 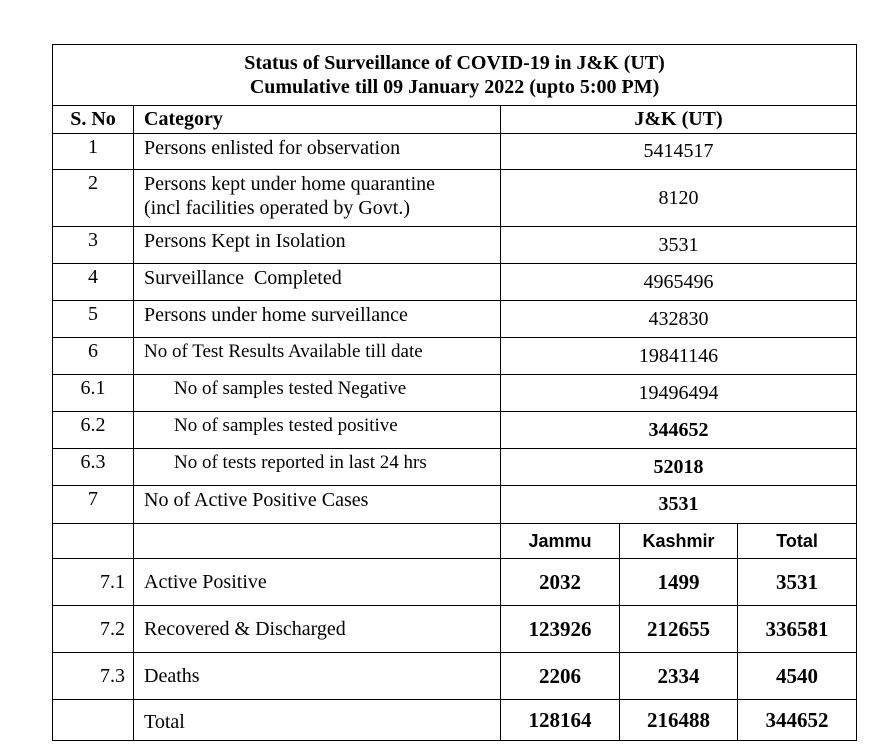 I want to click on row-sno: 6, so click(x=93, y=356).